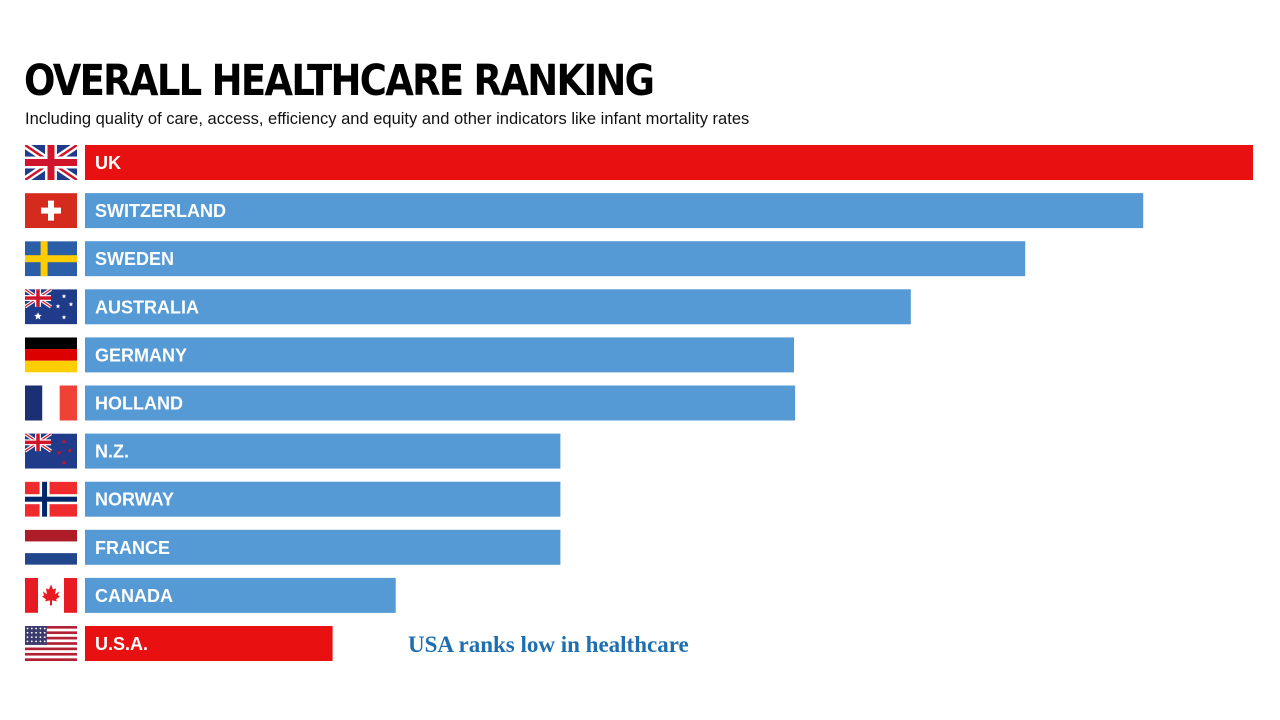 This screenshot has width=1280, height=720. What do you see at coordinates (51, 547) in the screenshot?
I see `netherlands-flag-icon` at bounding box center [51, 547].